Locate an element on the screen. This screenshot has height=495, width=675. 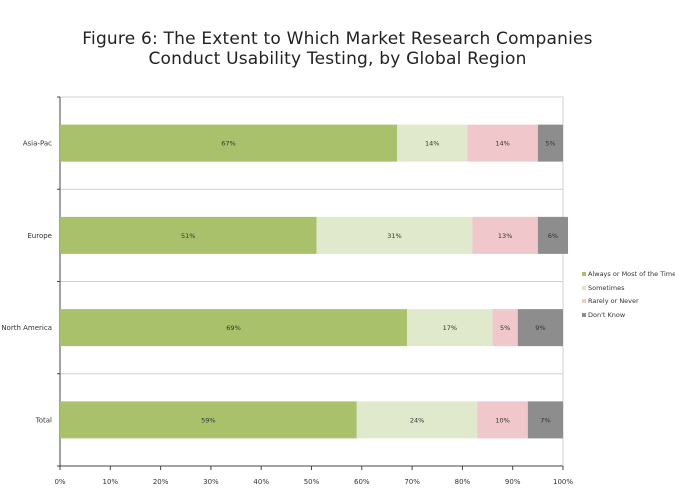
x-tick-label: 40% is located at coordinates (261, 482).